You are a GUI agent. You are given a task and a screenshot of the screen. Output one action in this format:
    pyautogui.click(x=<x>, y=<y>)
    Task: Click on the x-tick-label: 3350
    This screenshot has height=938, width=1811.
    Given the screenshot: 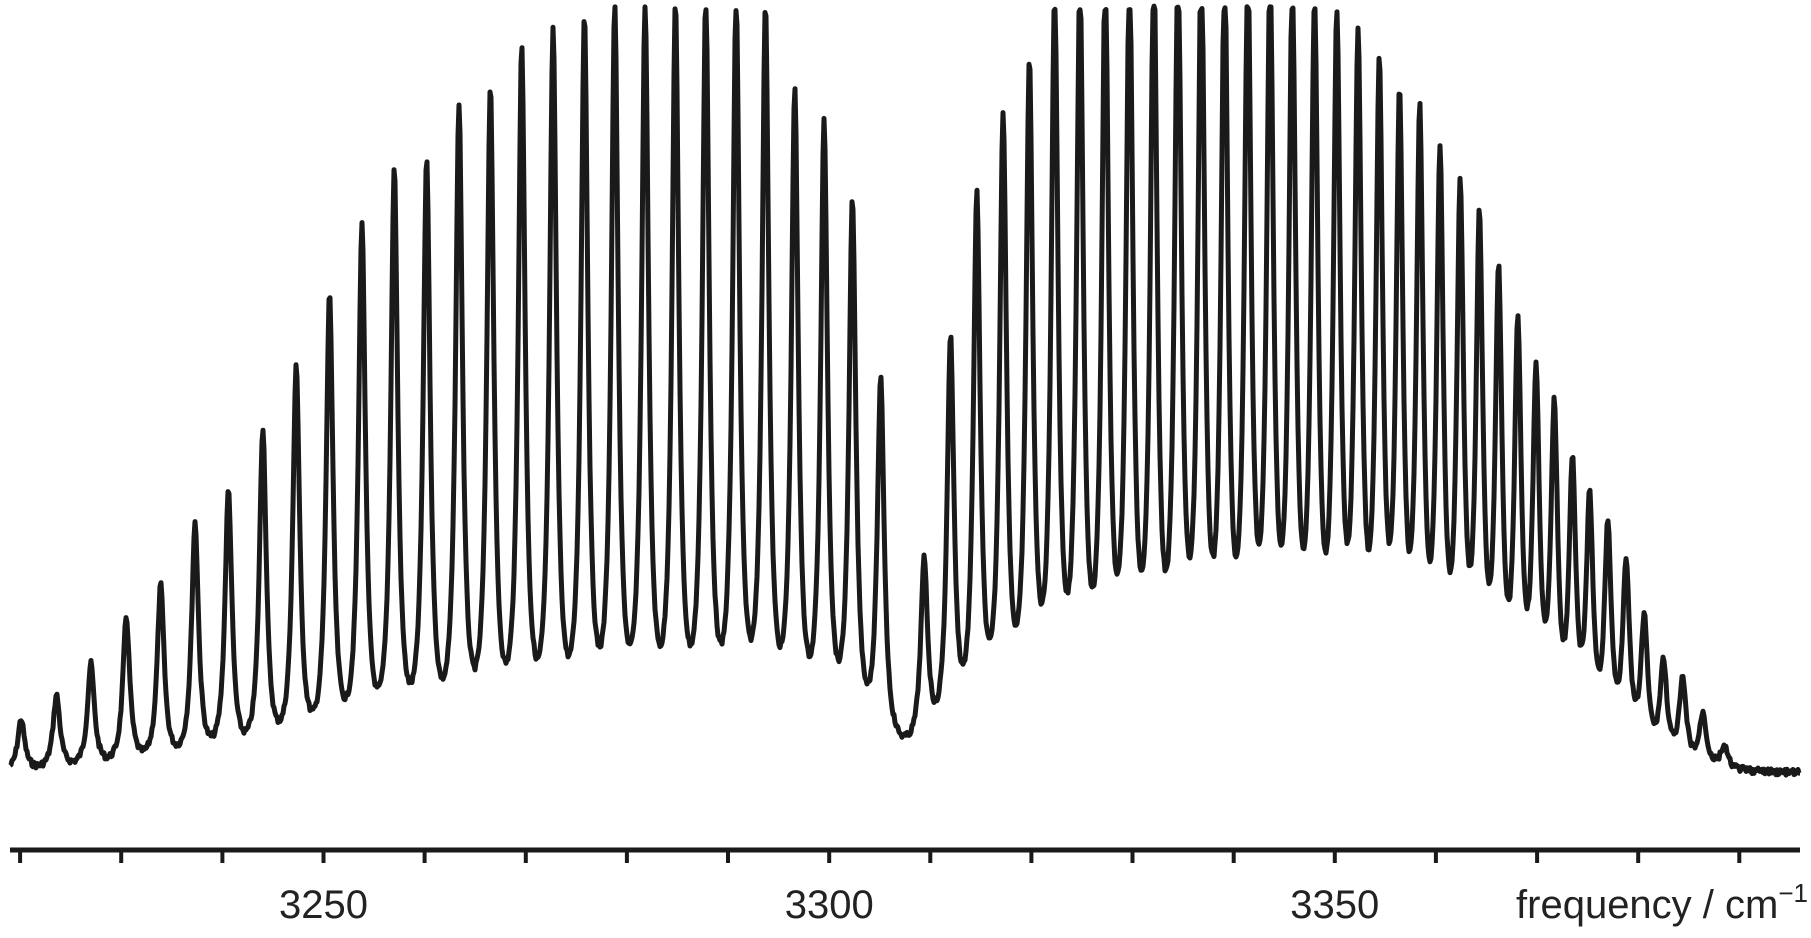 What is the action you would take?
    pyautogui.click(x=1334, y=905)
    